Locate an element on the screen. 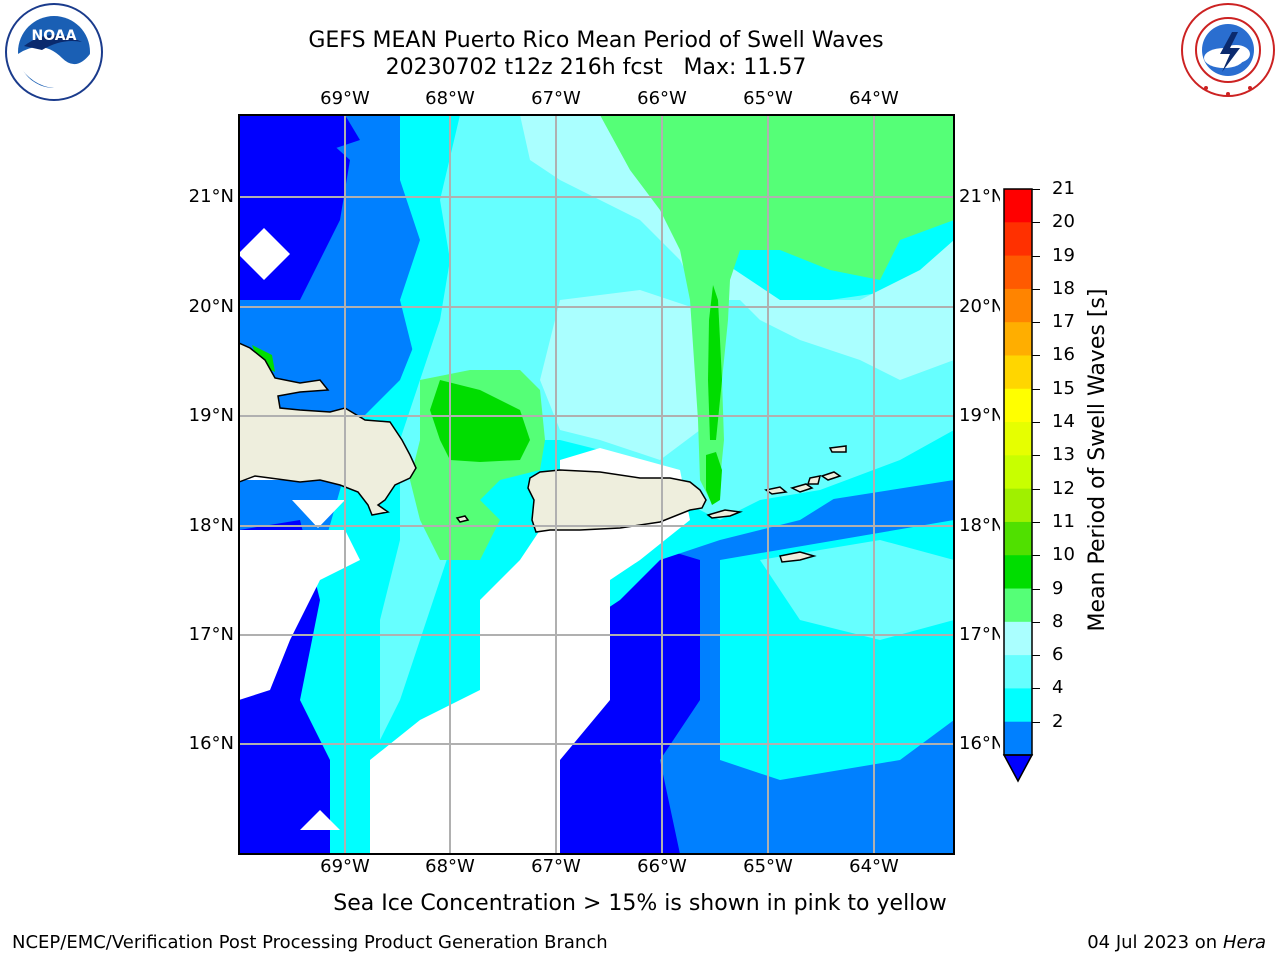  lon-label-bottom: 68°W is located at coordinates (450, 866).